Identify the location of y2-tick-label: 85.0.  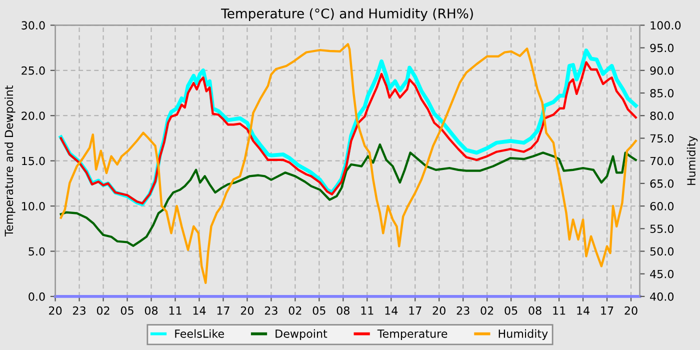
(662, 93).